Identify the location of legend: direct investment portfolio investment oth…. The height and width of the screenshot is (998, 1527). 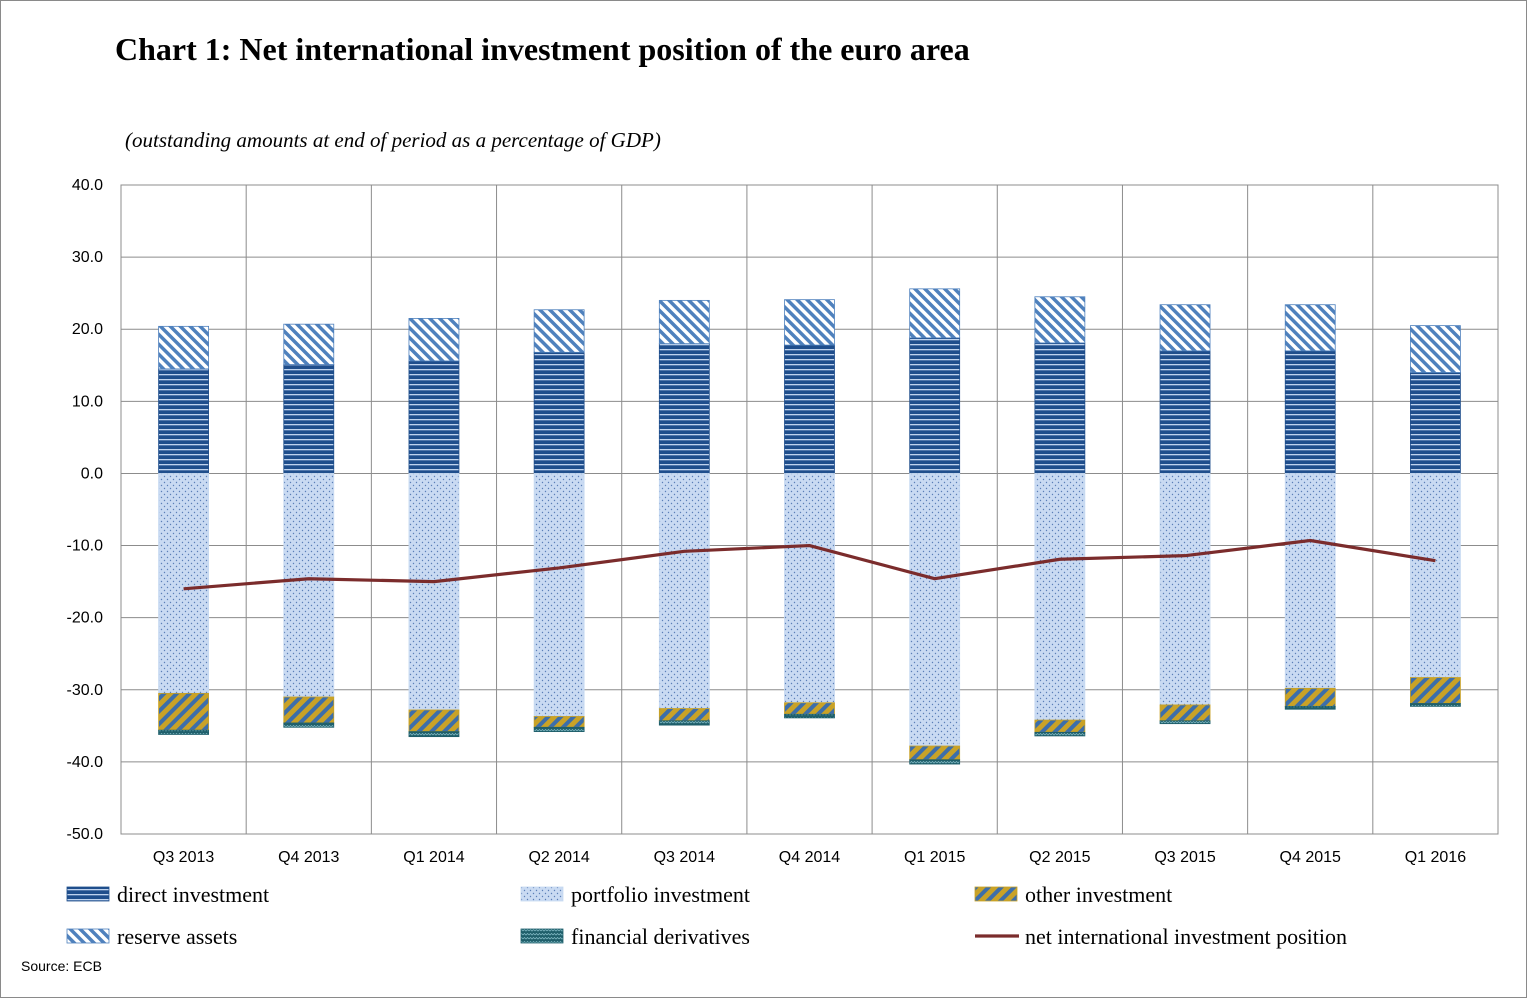
(706, 915).